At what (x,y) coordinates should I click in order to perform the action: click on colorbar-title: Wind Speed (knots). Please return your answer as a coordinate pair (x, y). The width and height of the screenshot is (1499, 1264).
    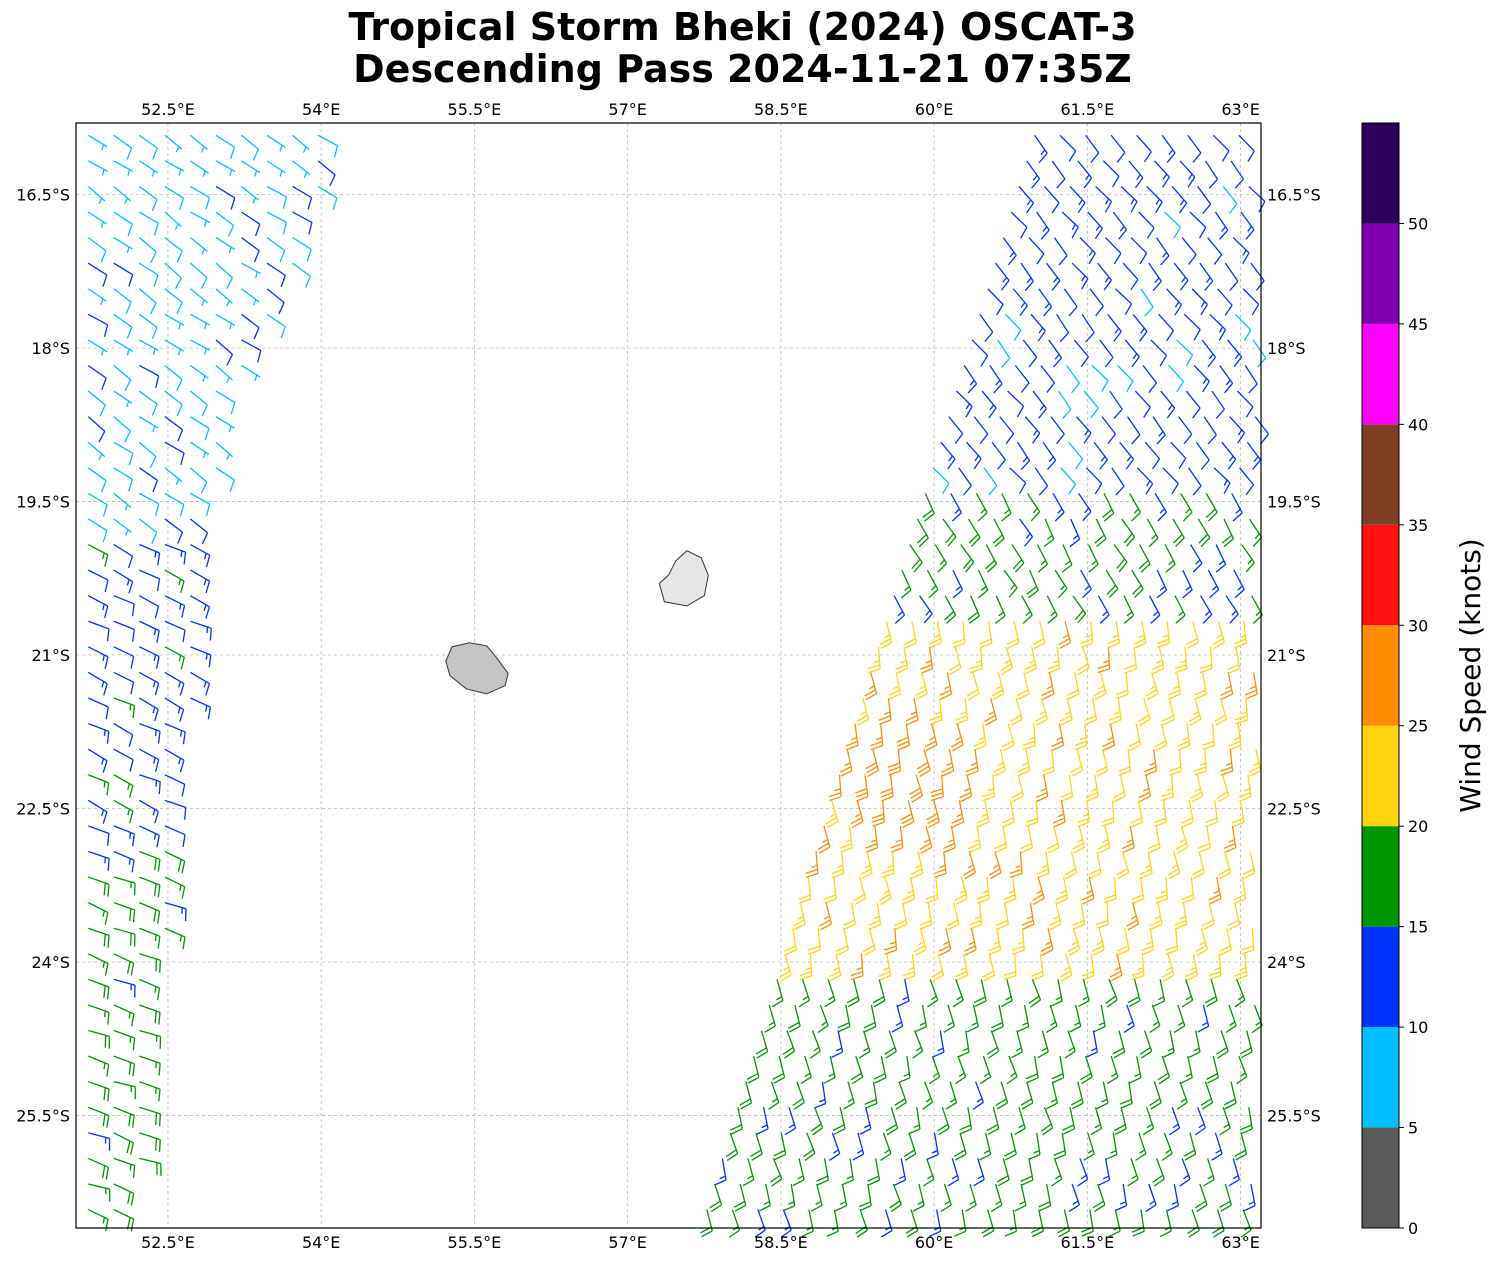
    Looking at the image, I should click on (1470, 675).